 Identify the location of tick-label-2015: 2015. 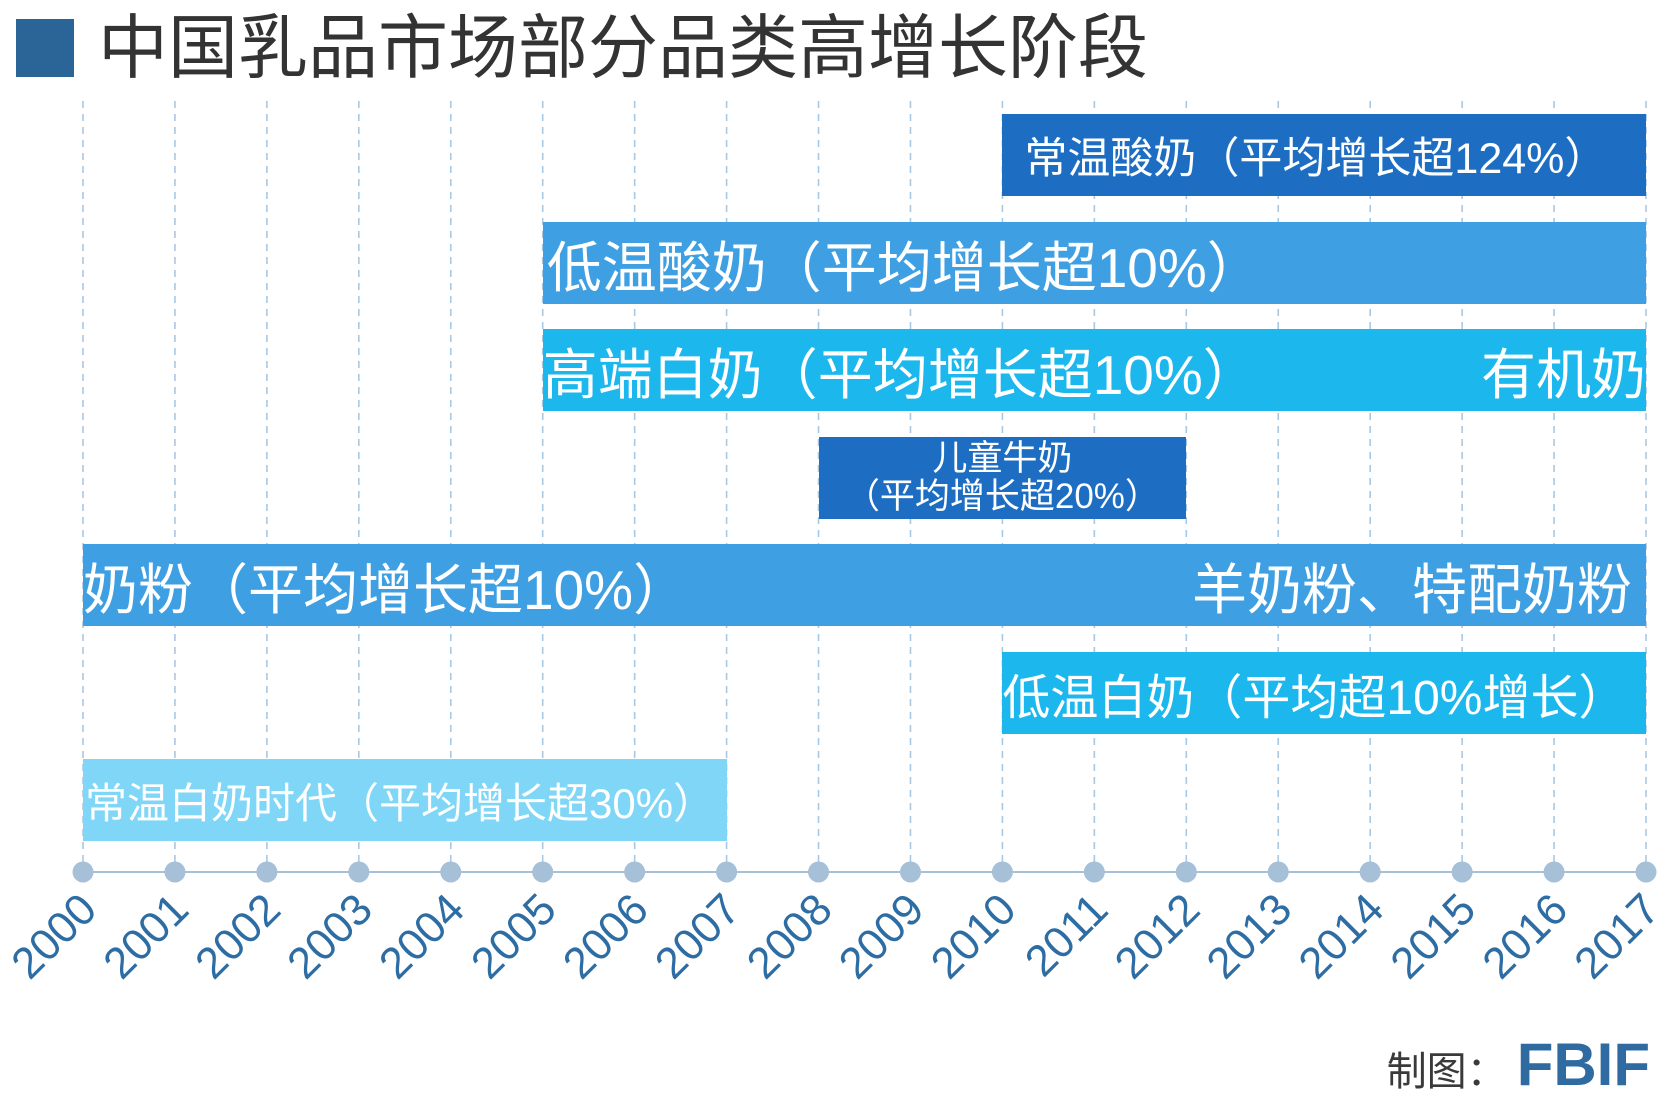
(1433, 936).